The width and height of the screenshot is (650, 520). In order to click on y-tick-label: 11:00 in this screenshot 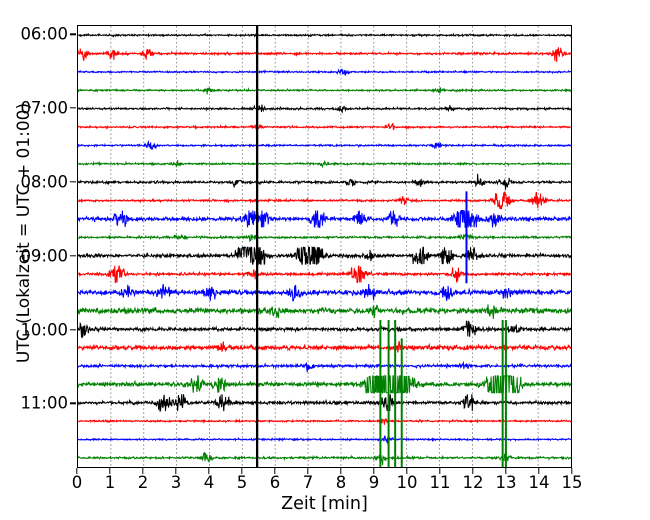, I will do `click(44, 403)`.